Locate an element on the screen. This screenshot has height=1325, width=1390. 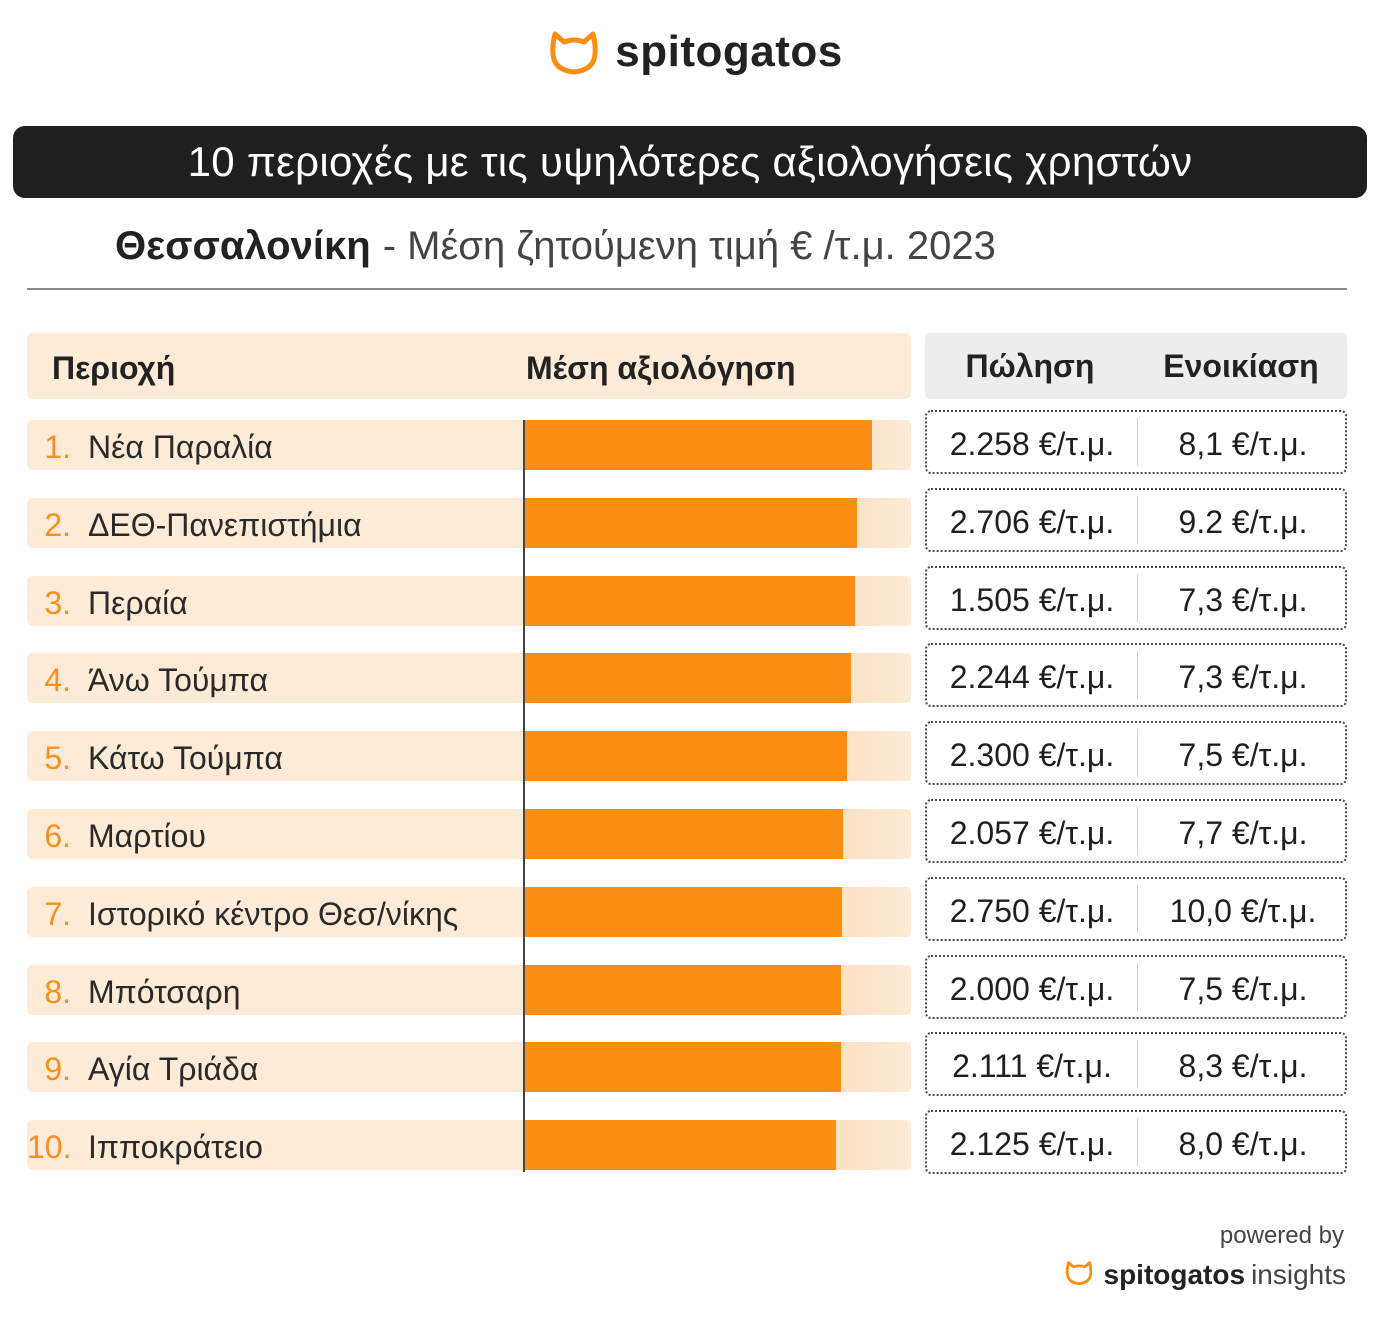
brand-logo: spitogatos is located at coordinates (695, 52).